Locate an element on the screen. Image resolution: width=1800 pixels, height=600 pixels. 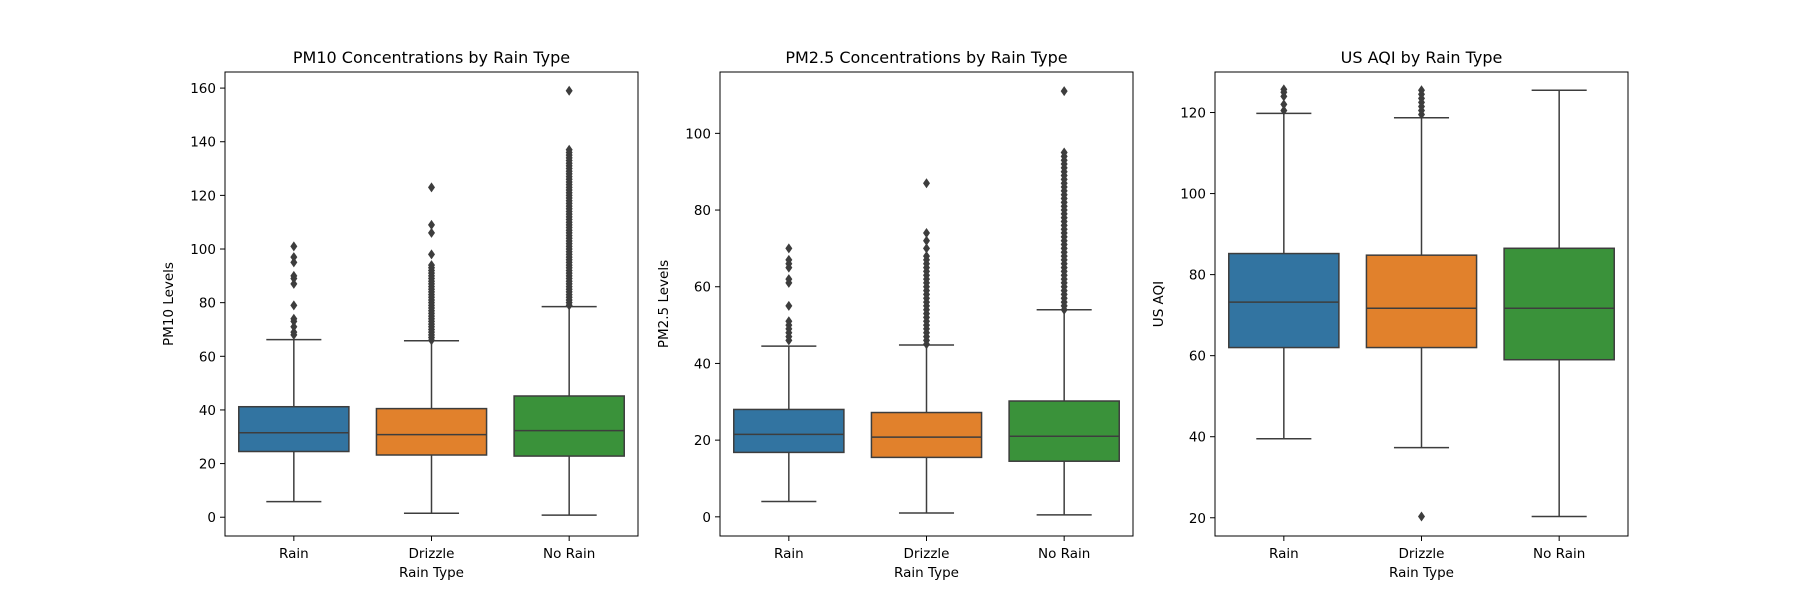
y-axis-label: US AQI is located at coordinates (1159, 304).